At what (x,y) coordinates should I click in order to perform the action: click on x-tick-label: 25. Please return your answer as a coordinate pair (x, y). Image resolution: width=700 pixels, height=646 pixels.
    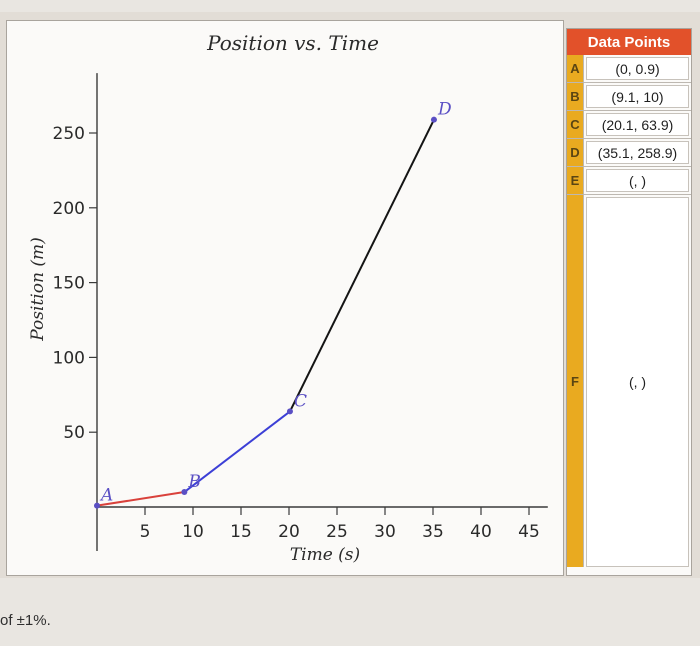
    Looking at the image, I should click on (337, 532).